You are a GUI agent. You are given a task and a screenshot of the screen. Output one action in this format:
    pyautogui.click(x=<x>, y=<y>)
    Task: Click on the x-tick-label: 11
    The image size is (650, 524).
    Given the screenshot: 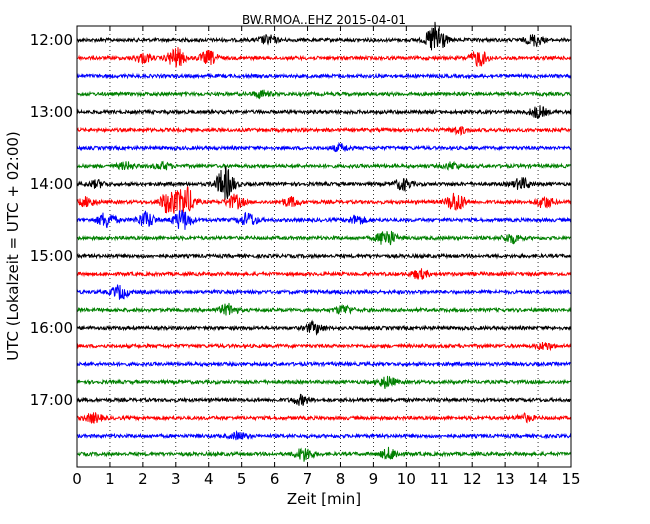 What is the action you would take?
    pyautogui.click(x=439, y=479)
    